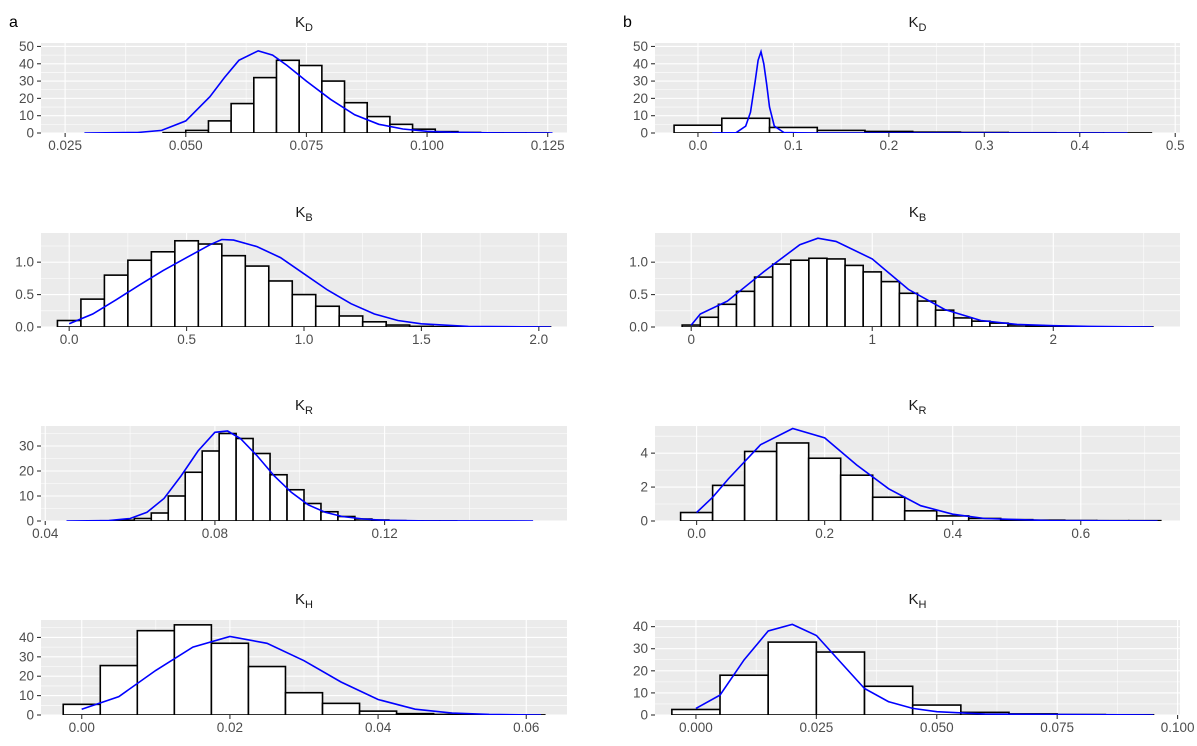 This screenshot has height=746, width=1197. What do you see at coordinates (421, 339) in the screenshot?
I see `x-tick-label: 1.5` at bounding box center [421, 339].